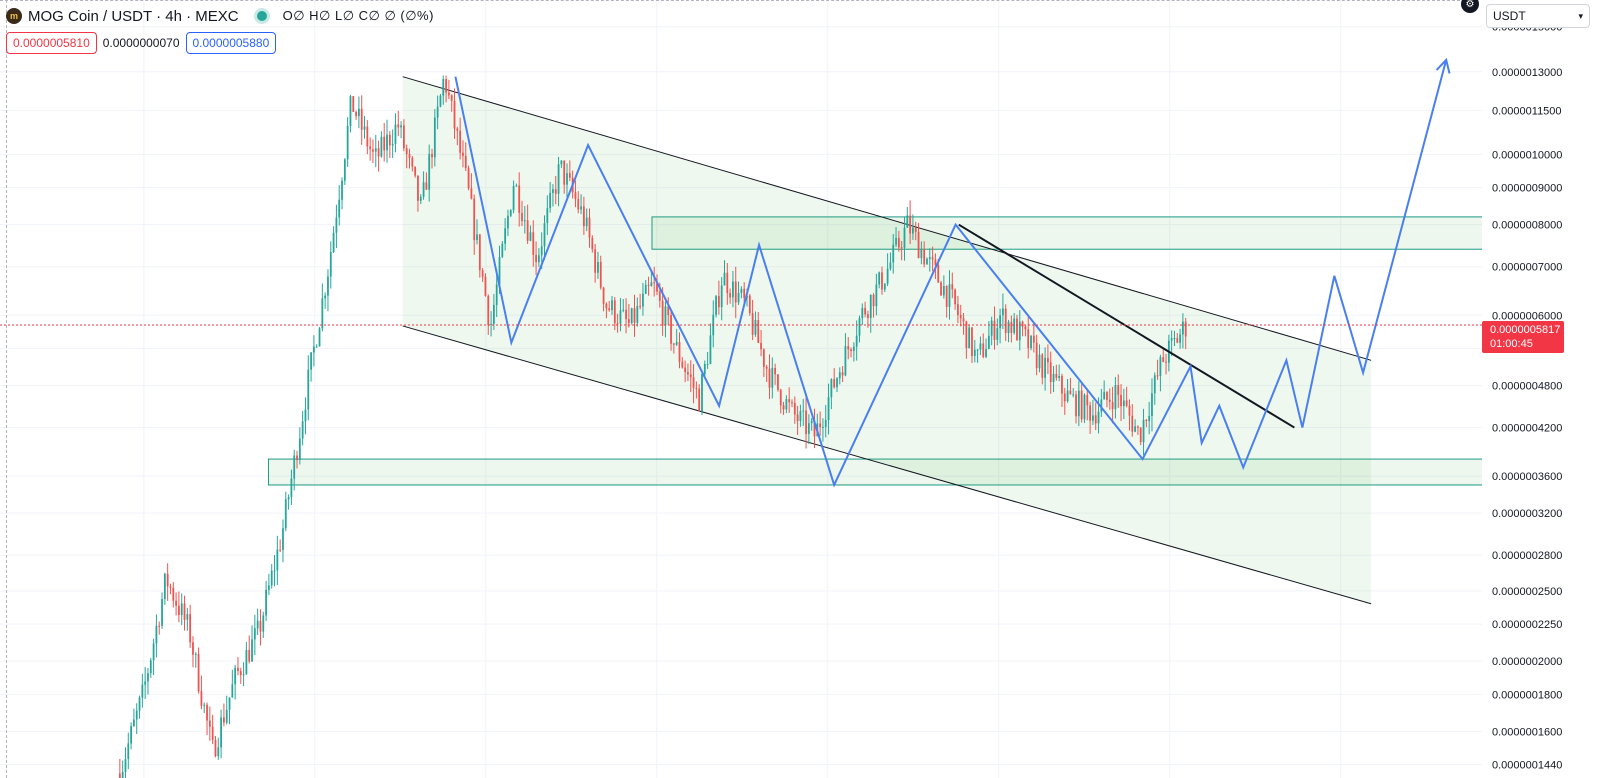 Image resolution: width=1598 pixels, height=778 pixels. What do you see at coordinates (1527, 73) in the screenshot?
I see `price-tick-label: 0.0000013000` at bounding box center [1527, 73].